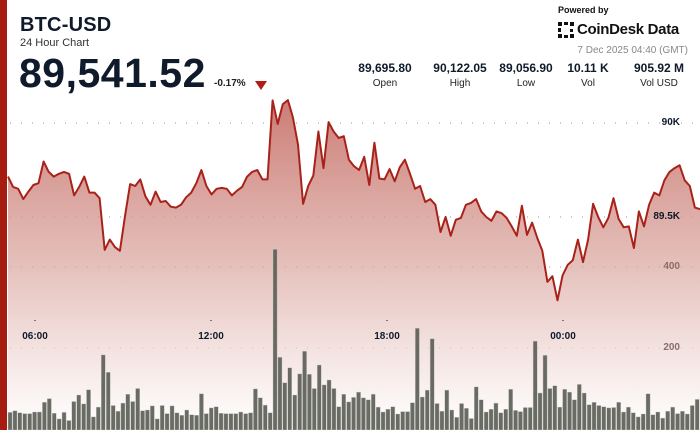 This screenshot has width=700, height=430. I want to click on stat-value: 90,122.05, so click(460, 68).